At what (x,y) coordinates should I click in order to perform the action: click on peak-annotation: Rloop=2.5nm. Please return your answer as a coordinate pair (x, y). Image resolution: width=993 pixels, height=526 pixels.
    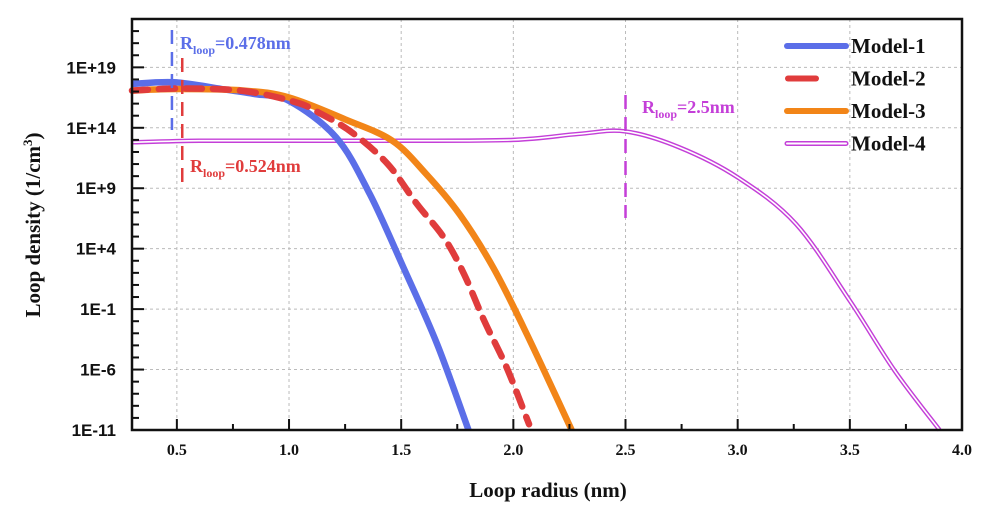
    Looking at the image, I should click on (688, 109).